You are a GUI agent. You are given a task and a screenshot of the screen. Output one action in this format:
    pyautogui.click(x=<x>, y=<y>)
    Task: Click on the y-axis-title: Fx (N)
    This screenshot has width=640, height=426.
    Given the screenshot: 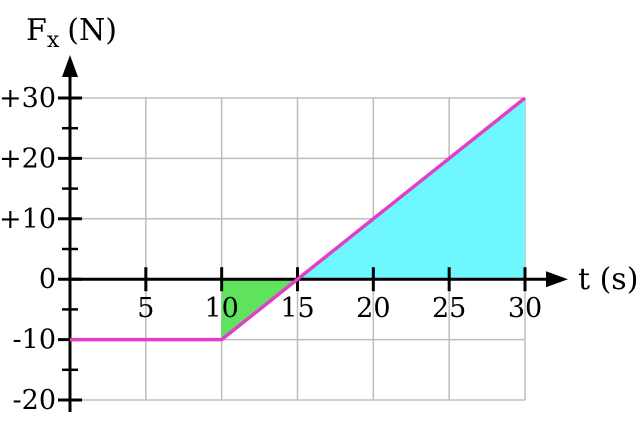 What is the action you would take?
    pyautogui.click(x=71, y=33)
    